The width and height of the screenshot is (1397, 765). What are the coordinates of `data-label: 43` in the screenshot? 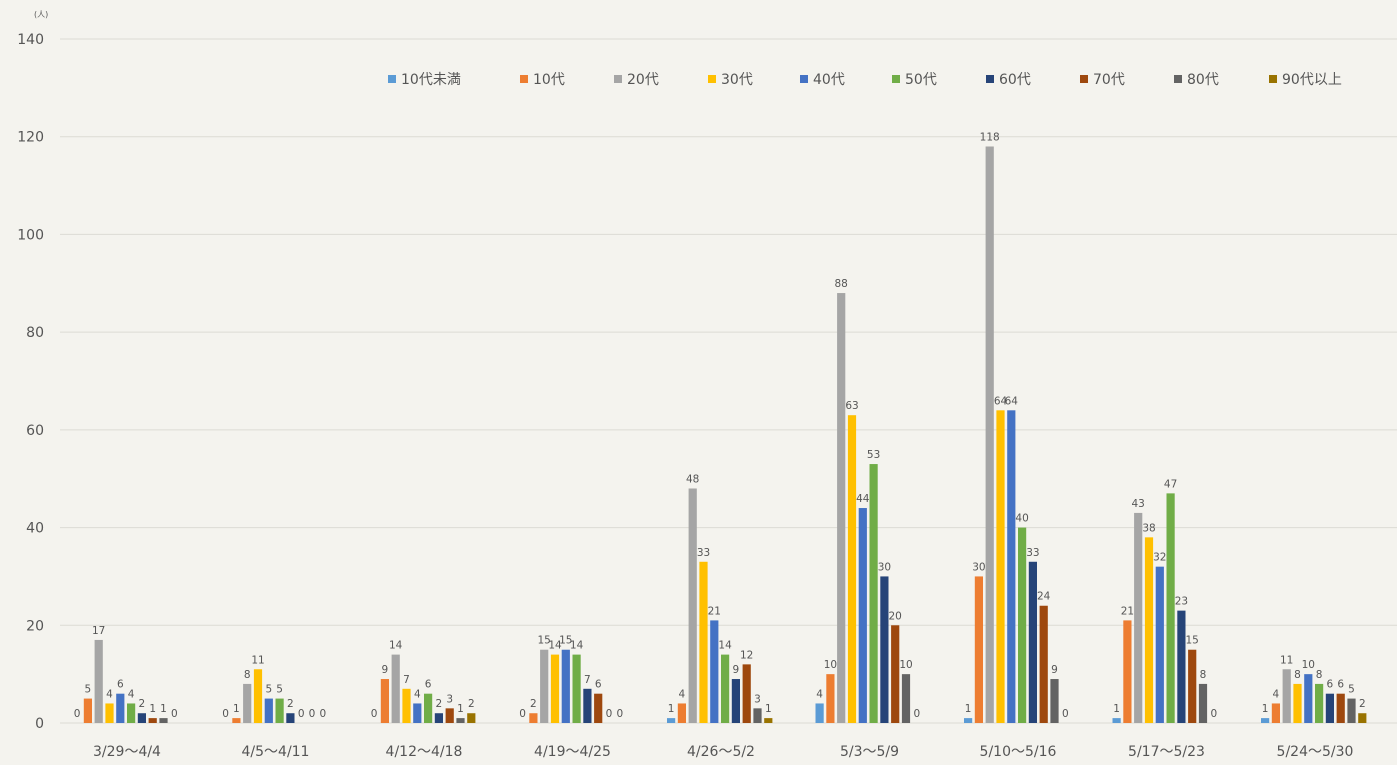 It's located at (1138, 504).